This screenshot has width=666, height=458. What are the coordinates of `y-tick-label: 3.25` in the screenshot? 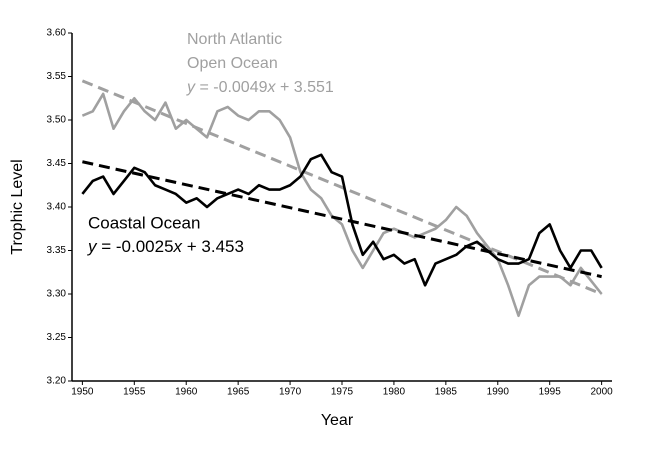 It's located at (57, 337).